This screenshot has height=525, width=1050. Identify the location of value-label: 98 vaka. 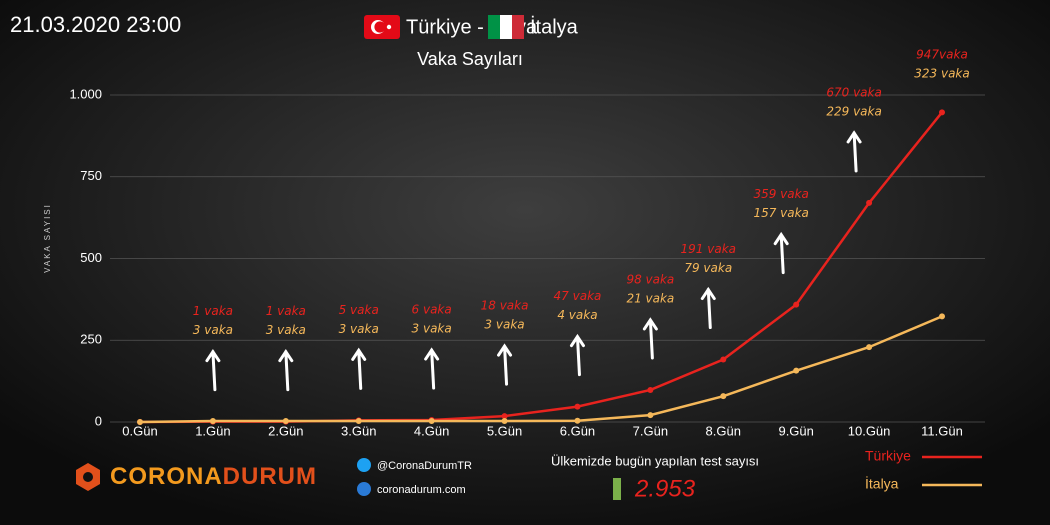
(650, 279).